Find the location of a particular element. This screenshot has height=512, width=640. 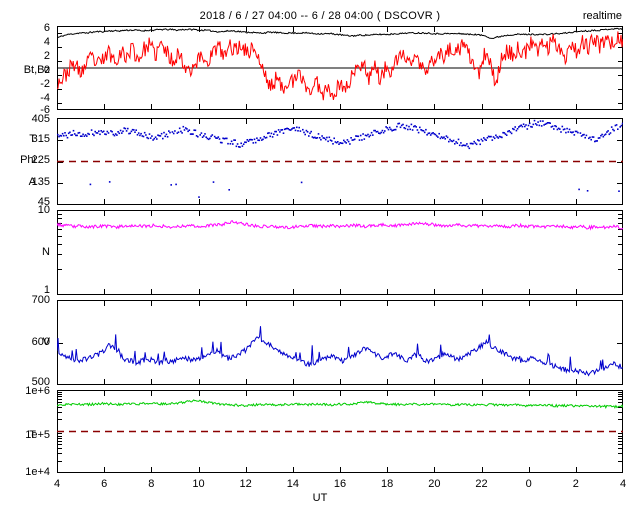

x-axis-tick-11: 2 is located at coordinates (575, 484).